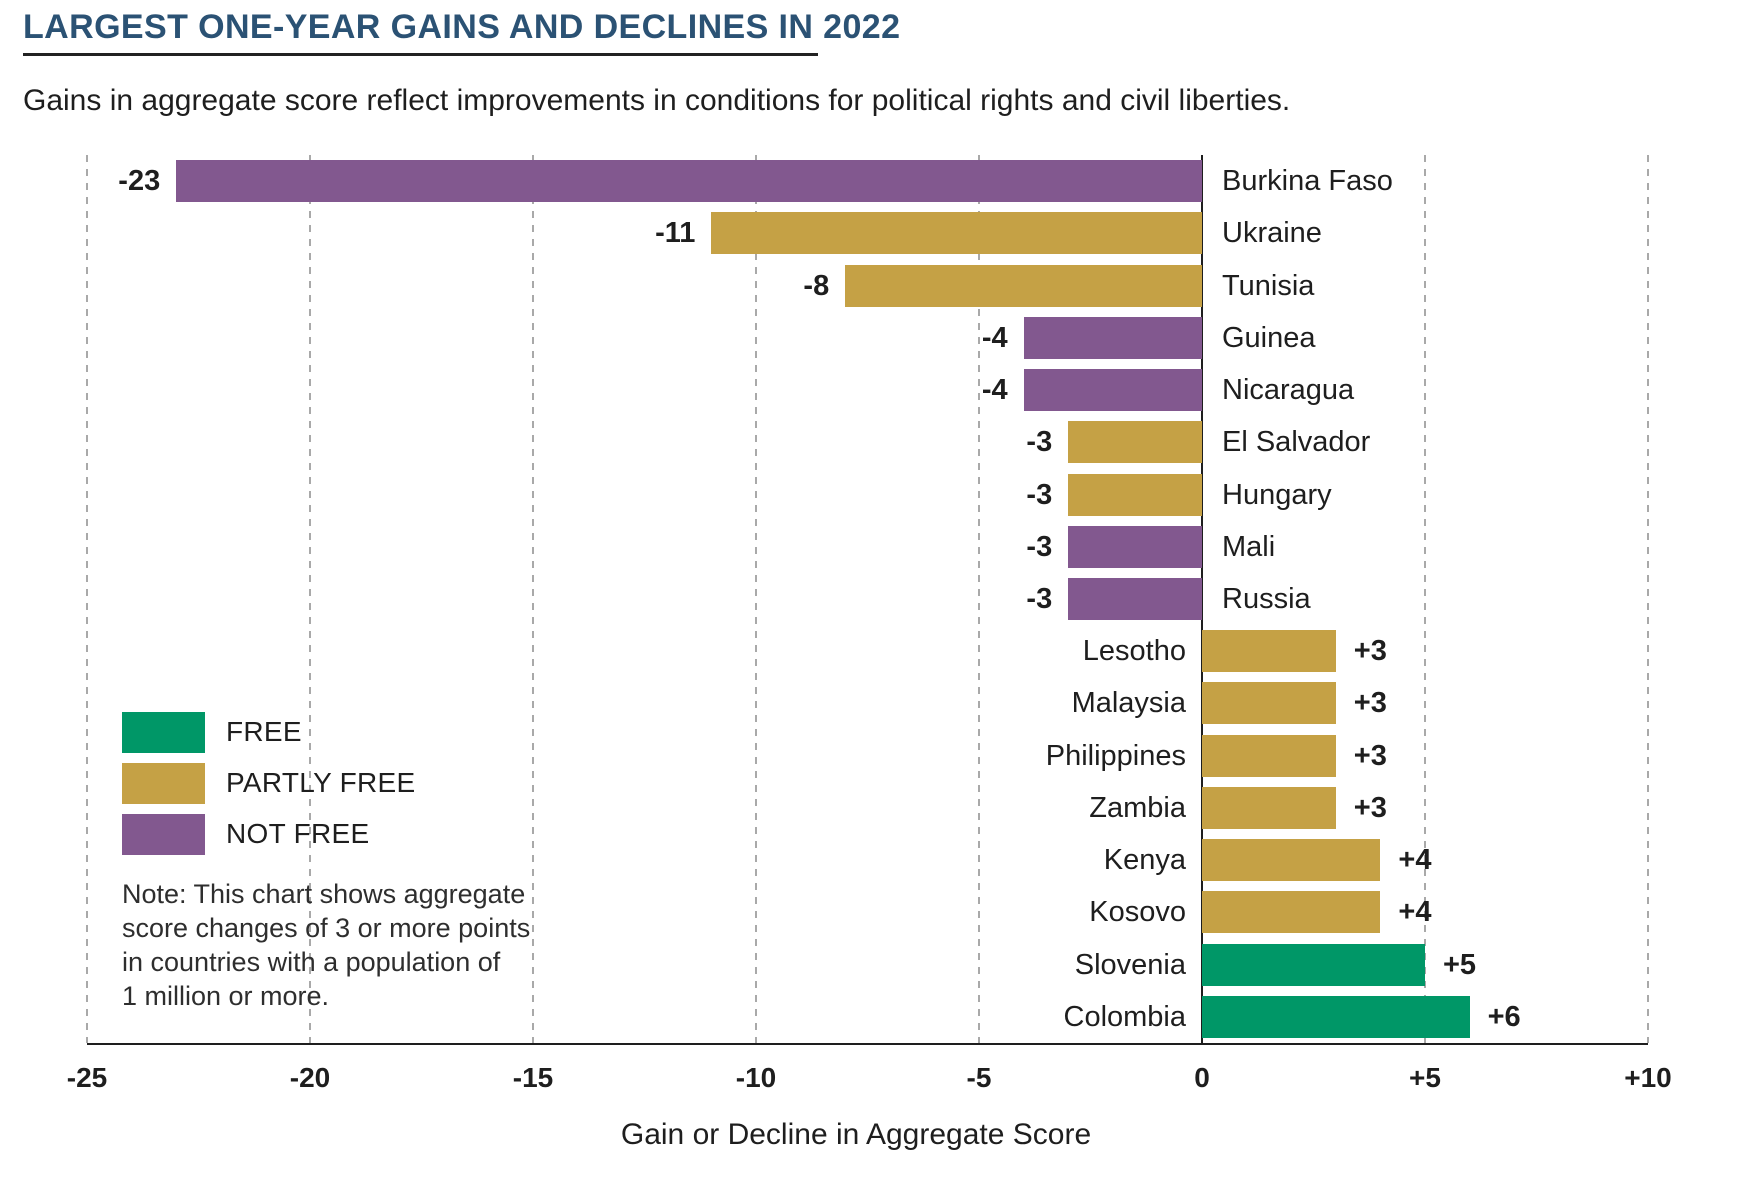  Describe the element at coordinates (533, 1077) in the screenshot. I see `x-tick-label: -15` at that location.